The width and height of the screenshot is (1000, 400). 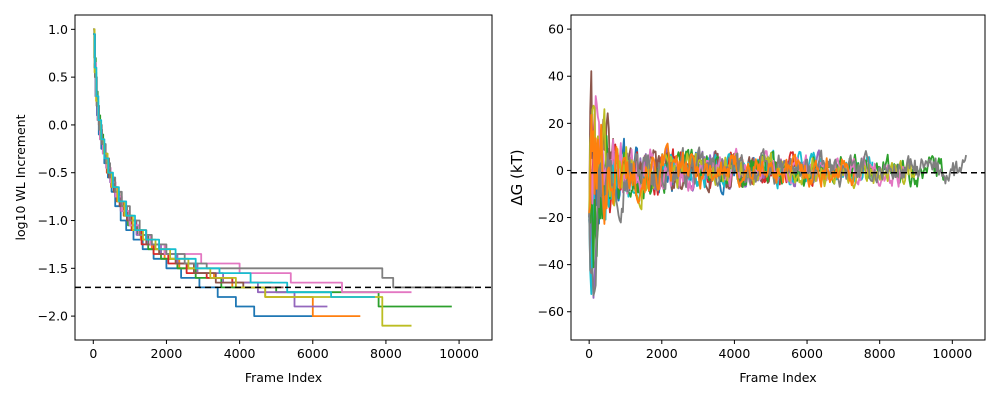 What do you see at coordinates (551, 217) in the screenshot?
I see `y-tick-label: −20` at bounding box center [551, 217].